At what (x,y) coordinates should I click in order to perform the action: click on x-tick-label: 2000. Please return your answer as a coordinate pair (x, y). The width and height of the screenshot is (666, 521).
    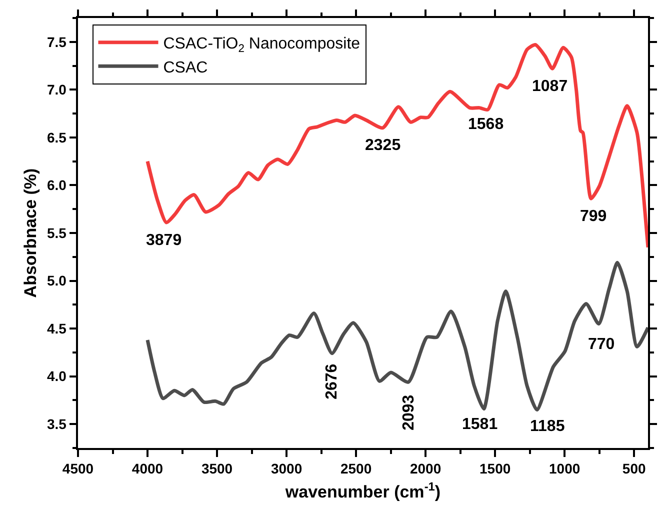
    Looking at the image, I should click on (426, 468).